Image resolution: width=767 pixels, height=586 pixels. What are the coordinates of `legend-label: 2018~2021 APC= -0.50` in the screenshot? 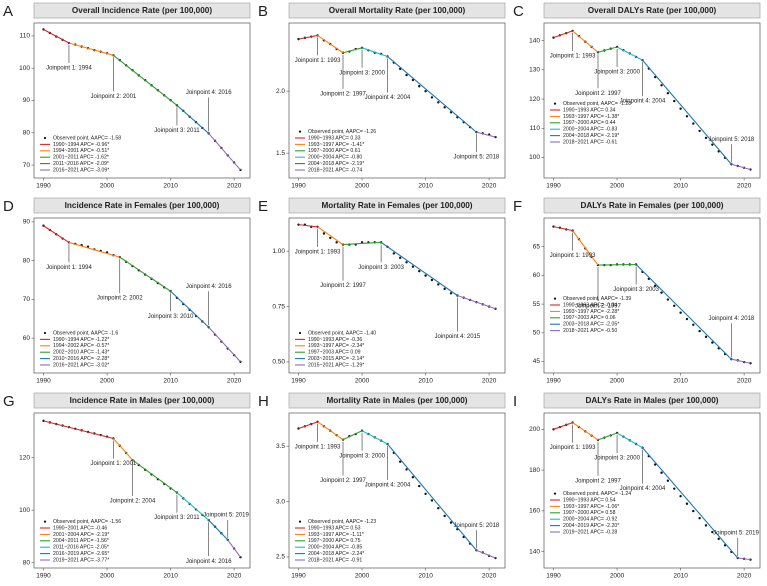 It's located at (590, 331).